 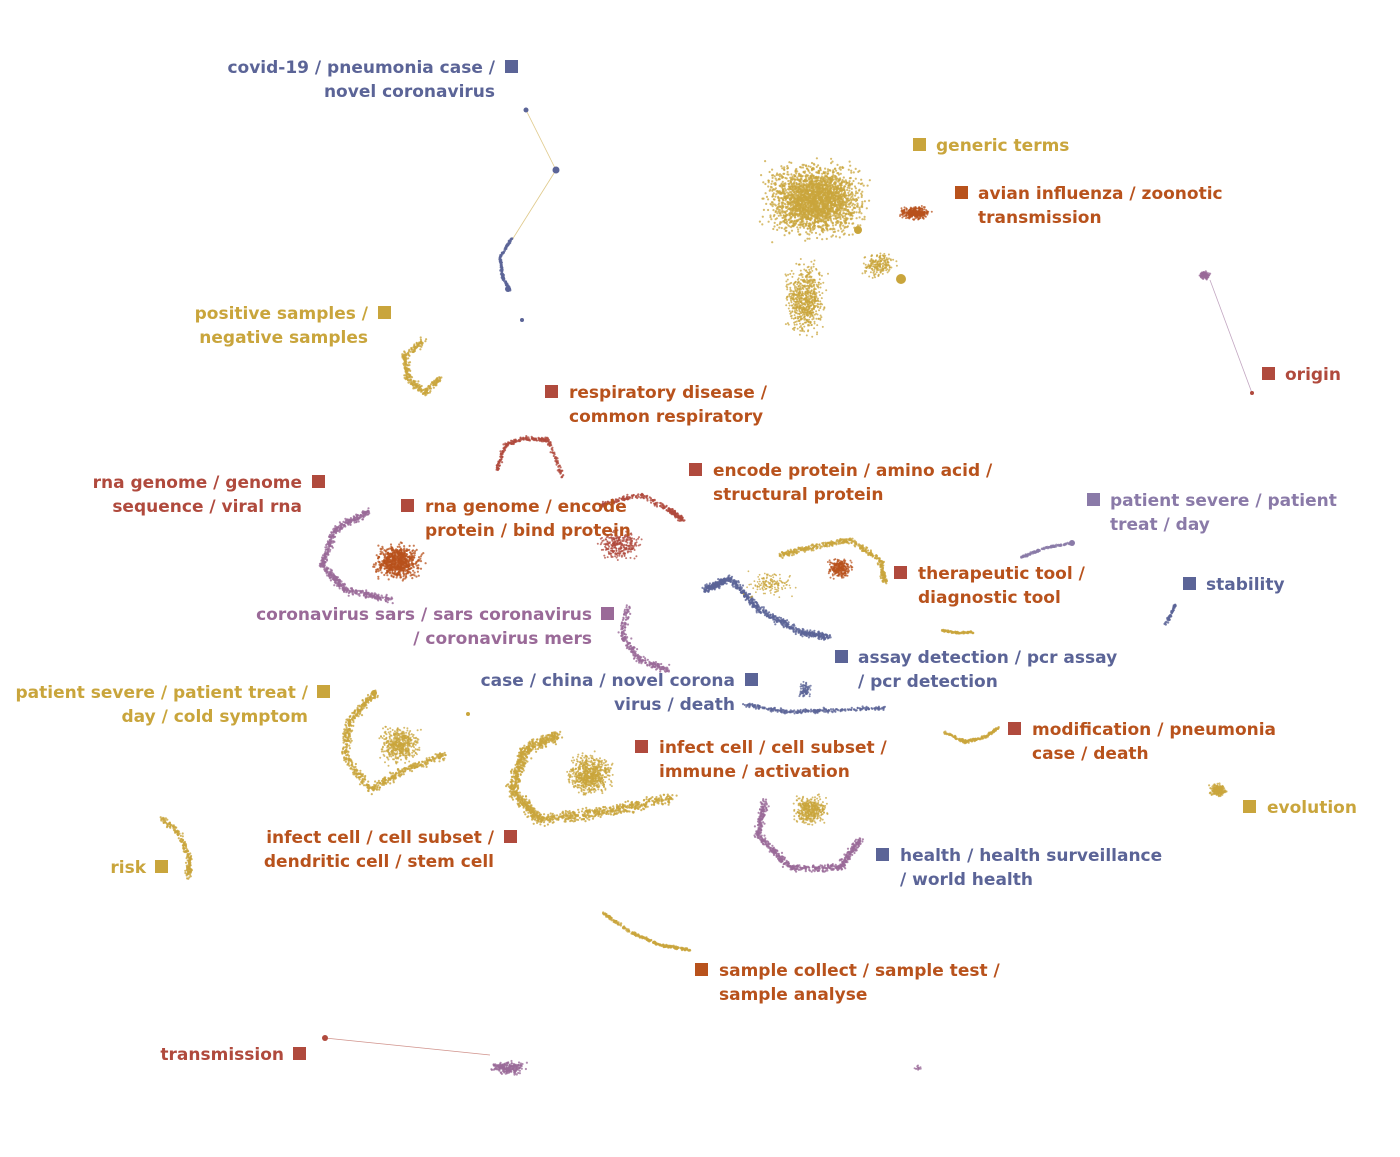 What do you see at coordinates (281, 326) in the screenshot?
I see `label-positive-samples: positive samples / negative samples` at bounding box center [281, 326].